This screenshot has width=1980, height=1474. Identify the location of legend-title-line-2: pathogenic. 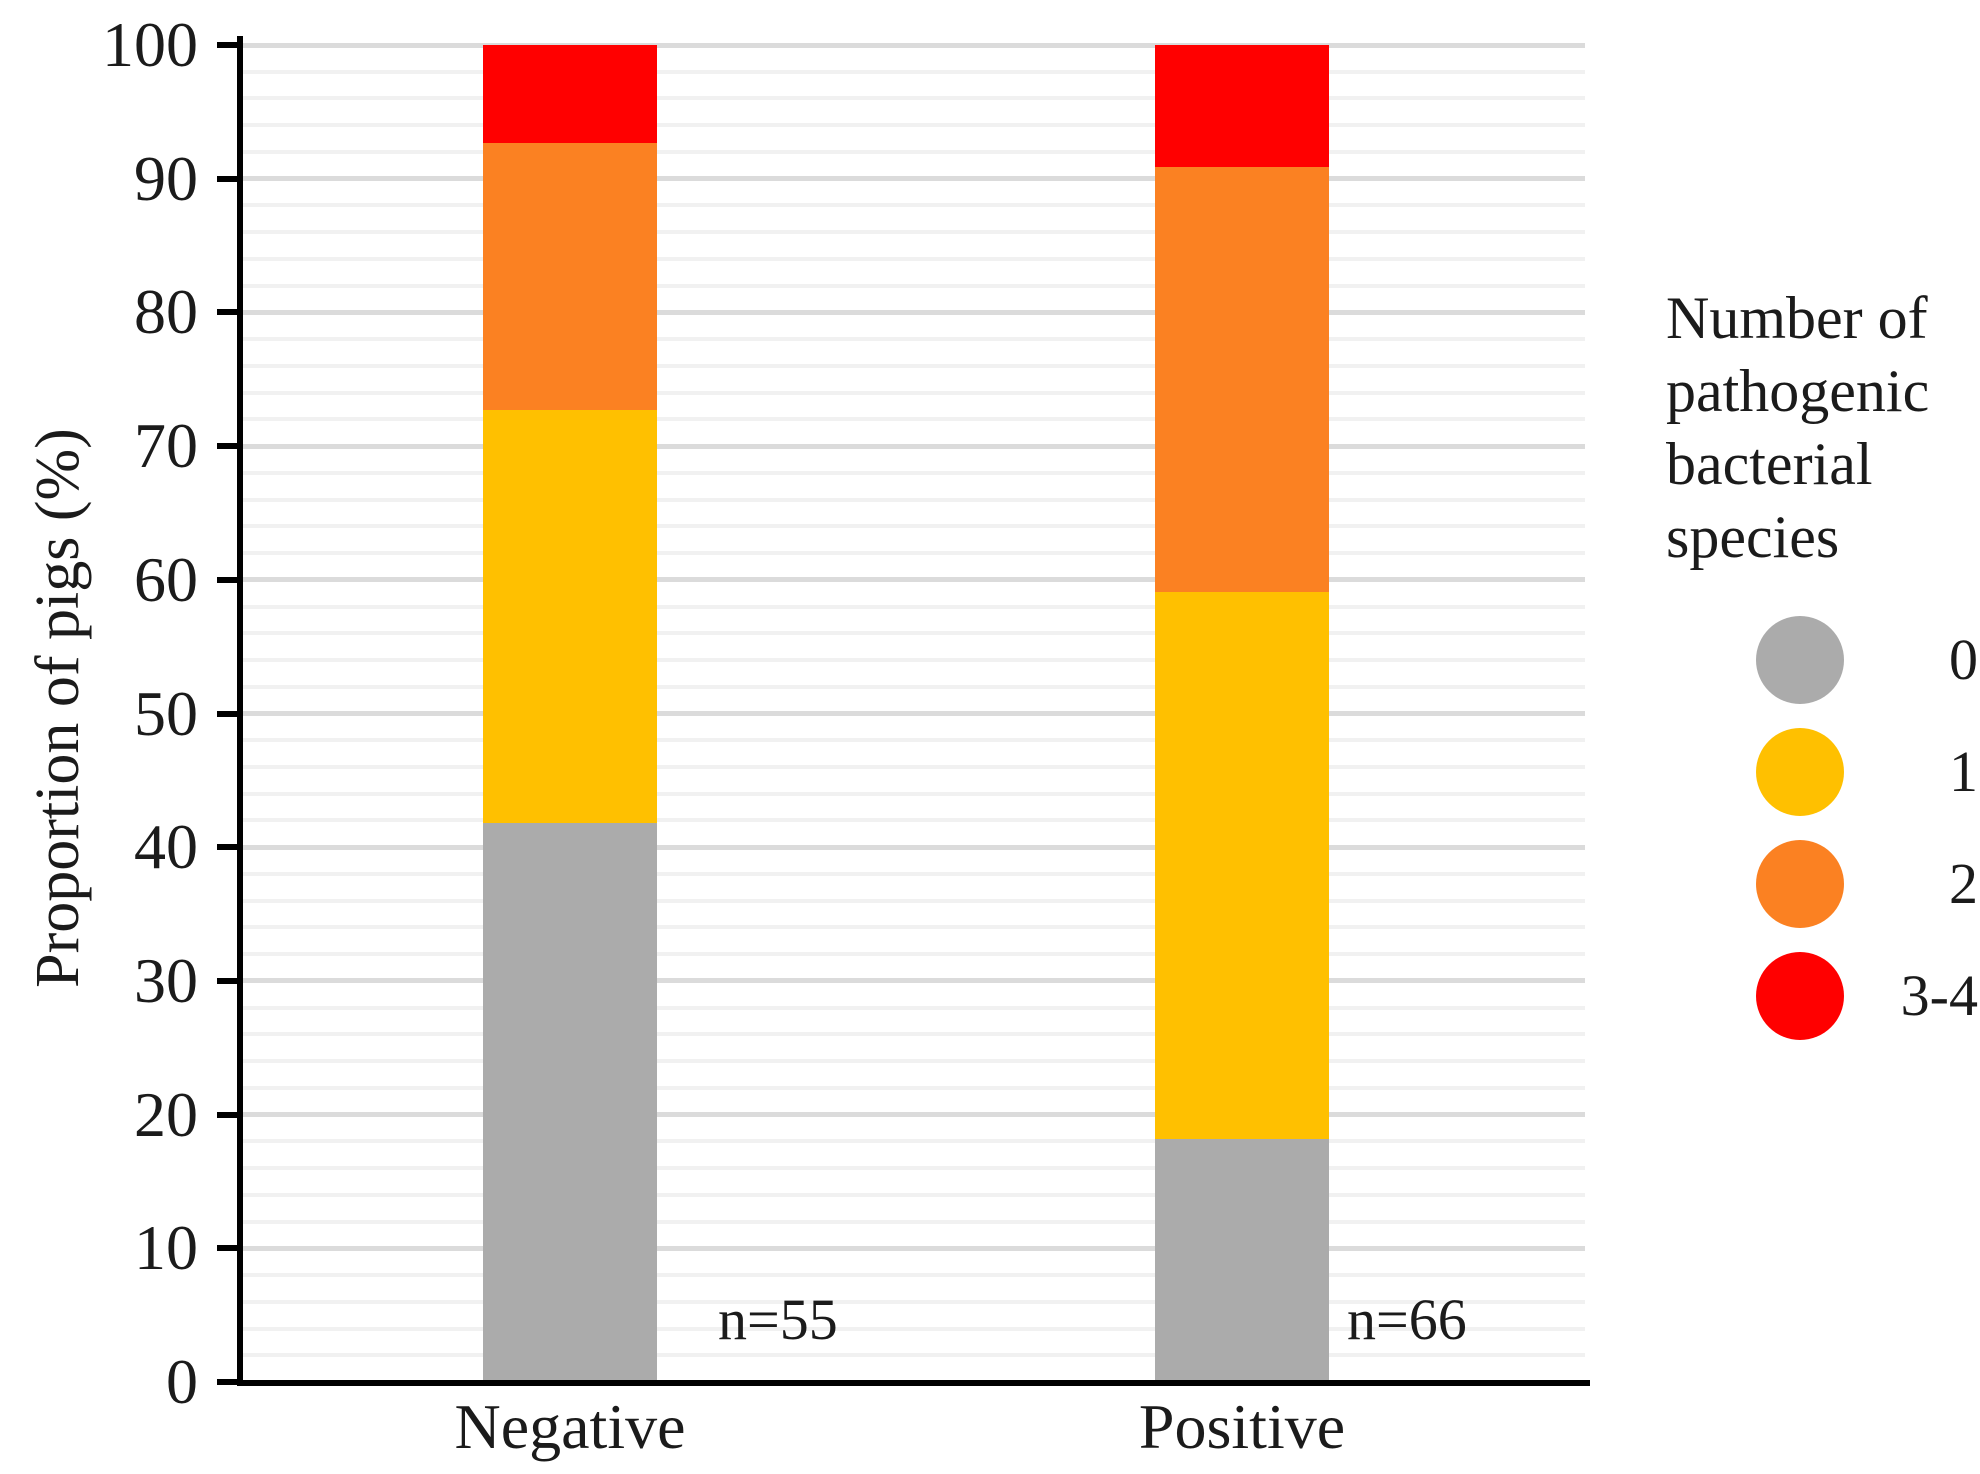
(1798, 391).